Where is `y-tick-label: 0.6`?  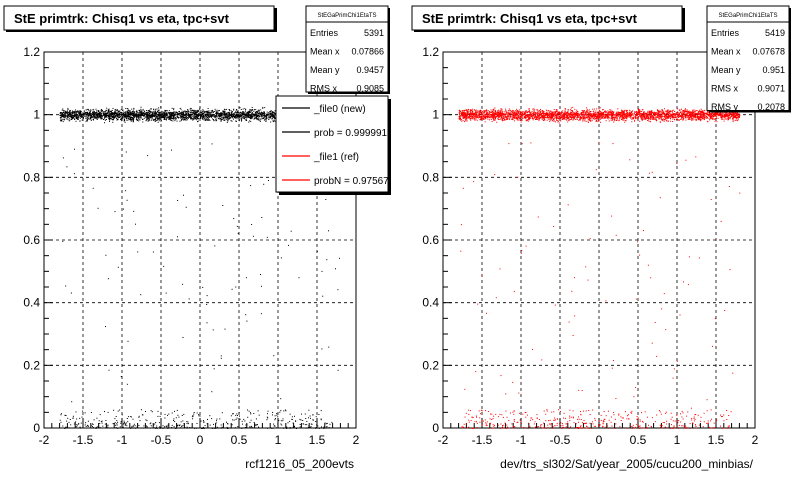
y-tick-label: 0.6 is located at coordinates (31, 240).